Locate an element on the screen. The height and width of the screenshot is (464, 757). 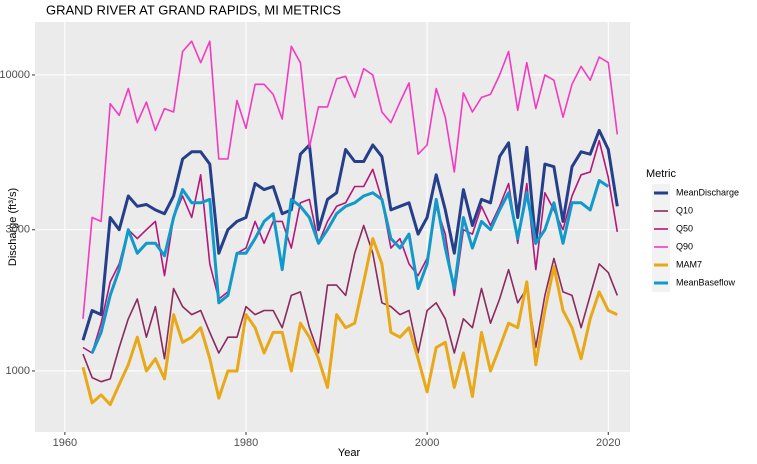
chart-title: GRAND RIVER AT GRAND RAPIDS, MI METRICS is located at coordinates (193, 9).